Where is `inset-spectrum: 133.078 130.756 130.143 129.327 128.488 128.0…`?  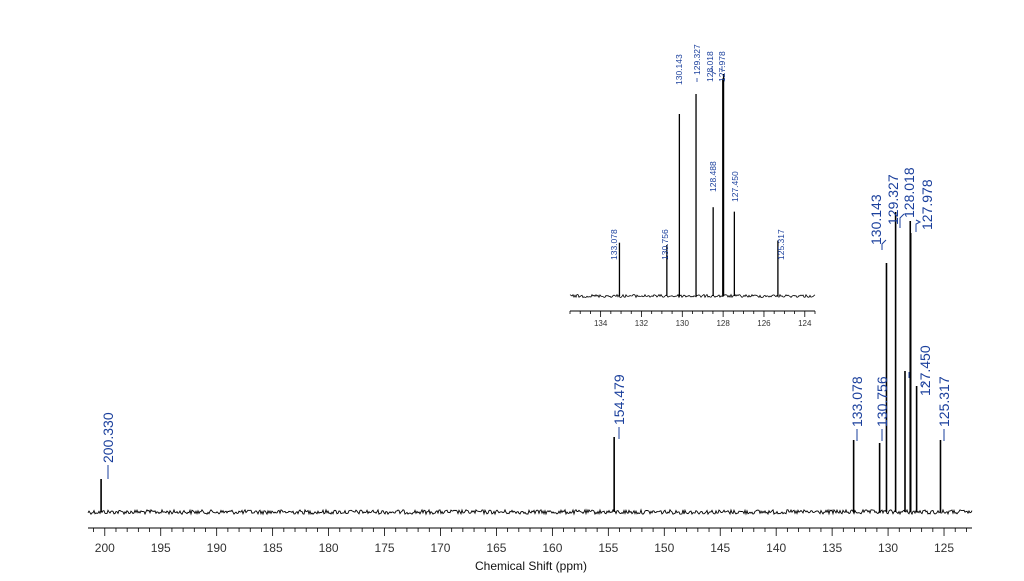
inset-spectrum: 133.078 130.756 130.143 129.327 128.488 128.0… is located at coordinates (692, 186).